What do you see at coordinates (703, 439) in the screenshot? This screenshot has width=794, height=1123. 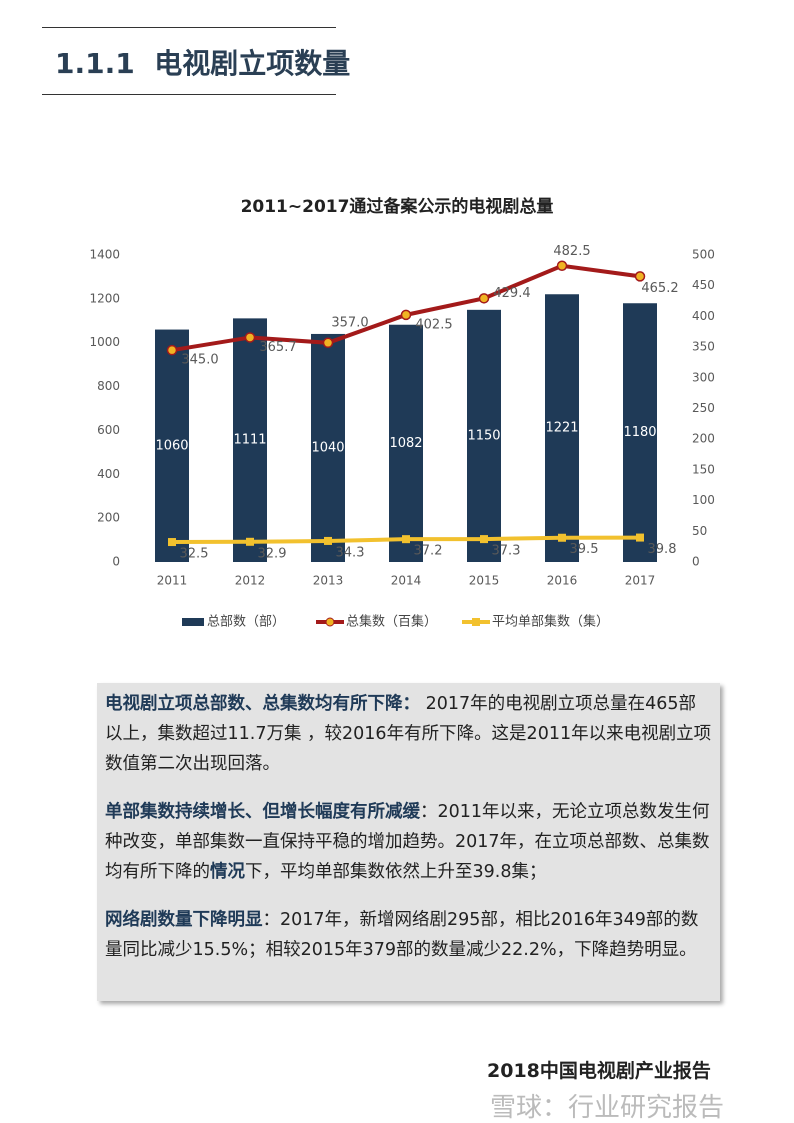 I see `y2-tick-label: 200` at bounding box center [703, 439].